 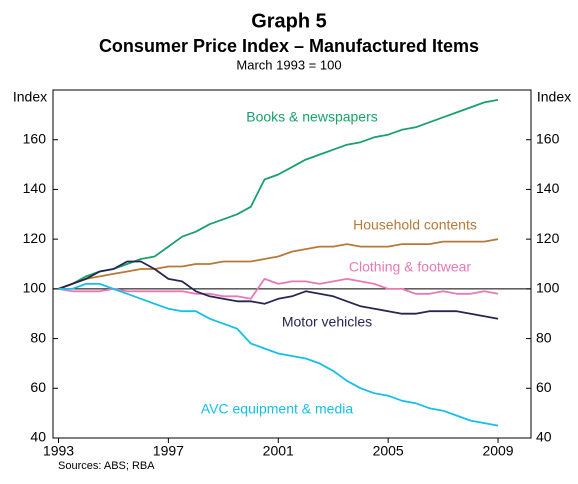 I want to click on x-tick-label: 2009, so click(x=497, y=451).